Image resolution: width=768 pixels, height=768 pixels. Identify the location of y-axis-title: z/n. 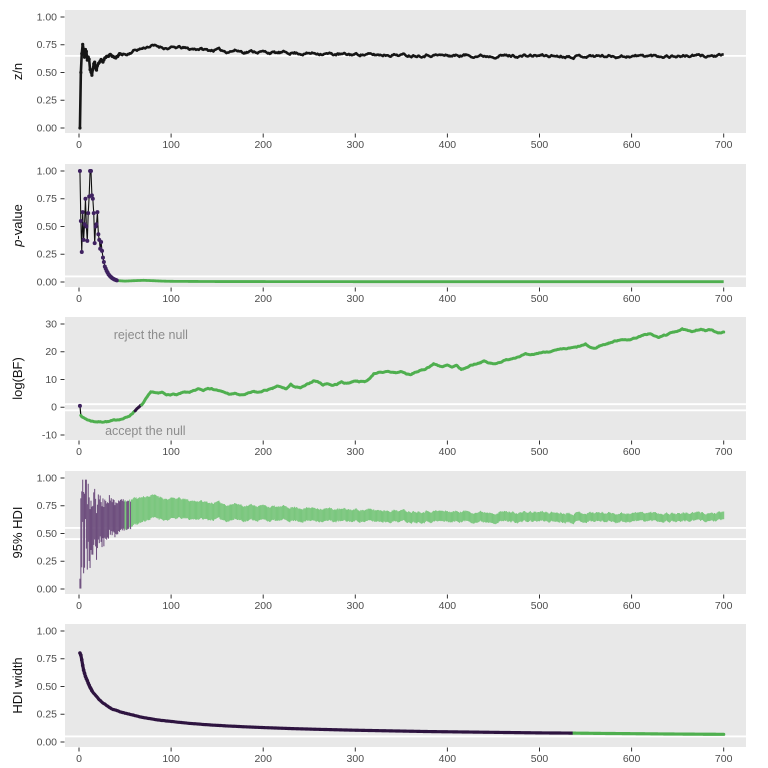
(17, 71).